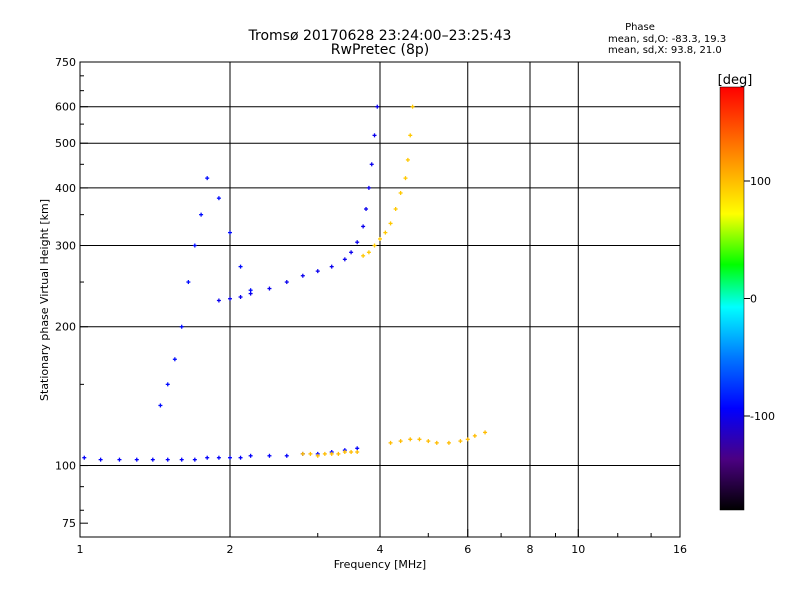  What do you see at coordinates (65, 143) in the screenshot?
I see `y-tick-label: 500` at bounding box center [65, 143].